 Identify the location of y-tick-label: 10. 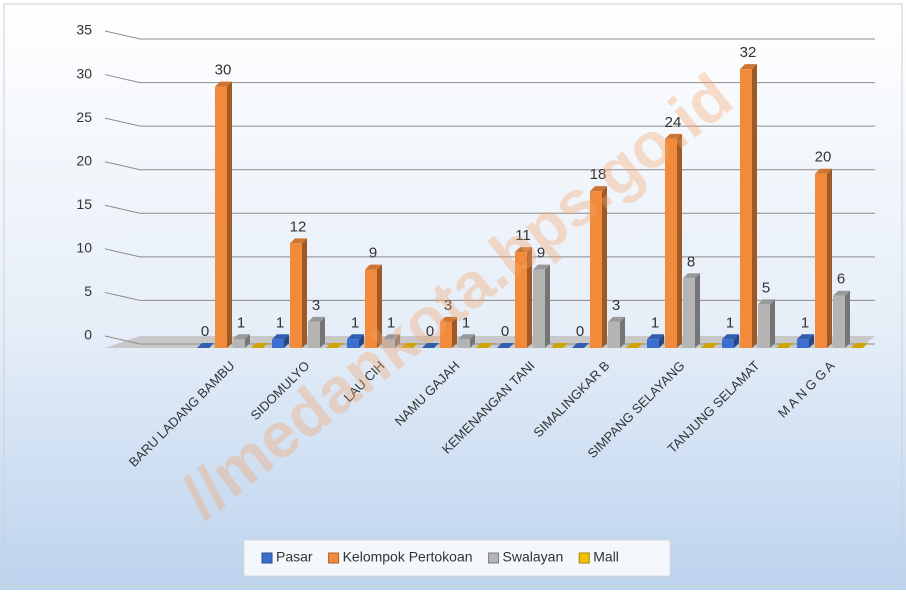
(84, 248).